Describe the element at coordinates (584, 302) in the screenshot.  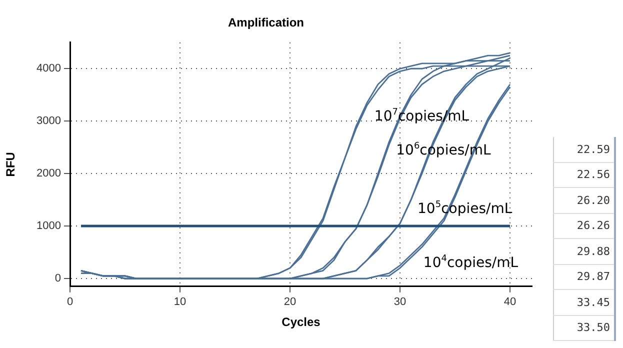
I see `text: 33.45` at that location.